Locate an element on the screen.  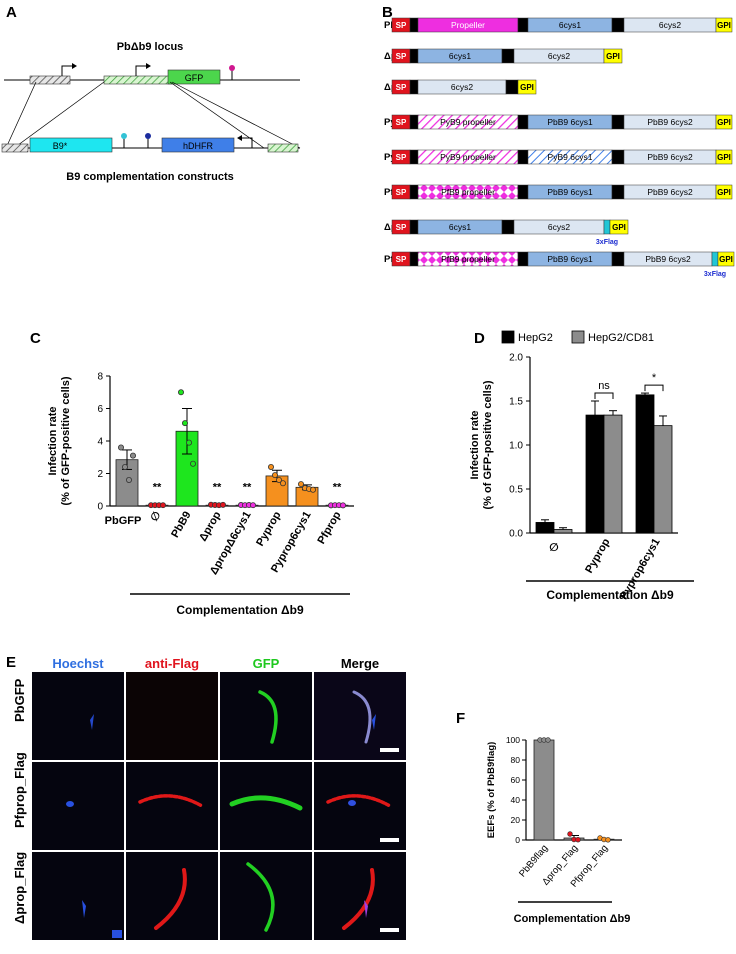
col-head-anti-flag: anti-Flag is located at coordinates (172, 663).